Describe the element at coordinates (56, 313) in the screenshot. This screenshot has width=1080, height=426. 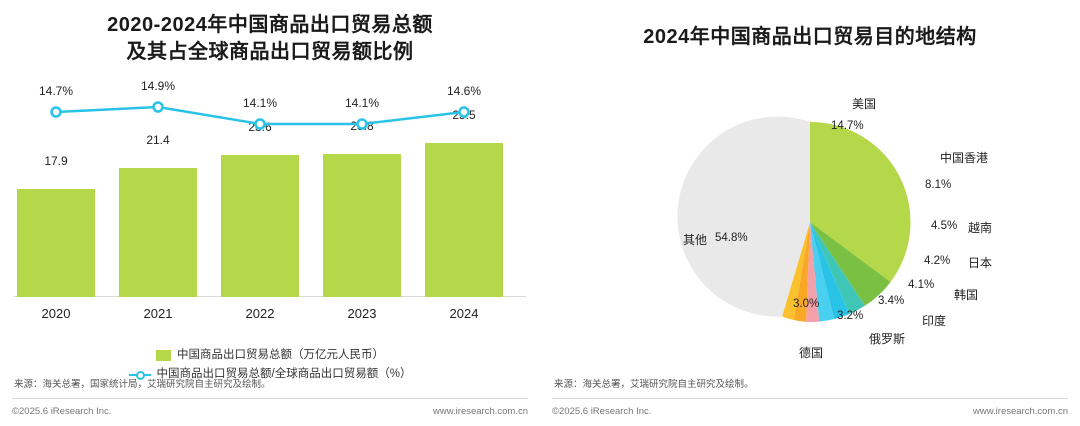
I see `x-label-2020: 2020` at that location.